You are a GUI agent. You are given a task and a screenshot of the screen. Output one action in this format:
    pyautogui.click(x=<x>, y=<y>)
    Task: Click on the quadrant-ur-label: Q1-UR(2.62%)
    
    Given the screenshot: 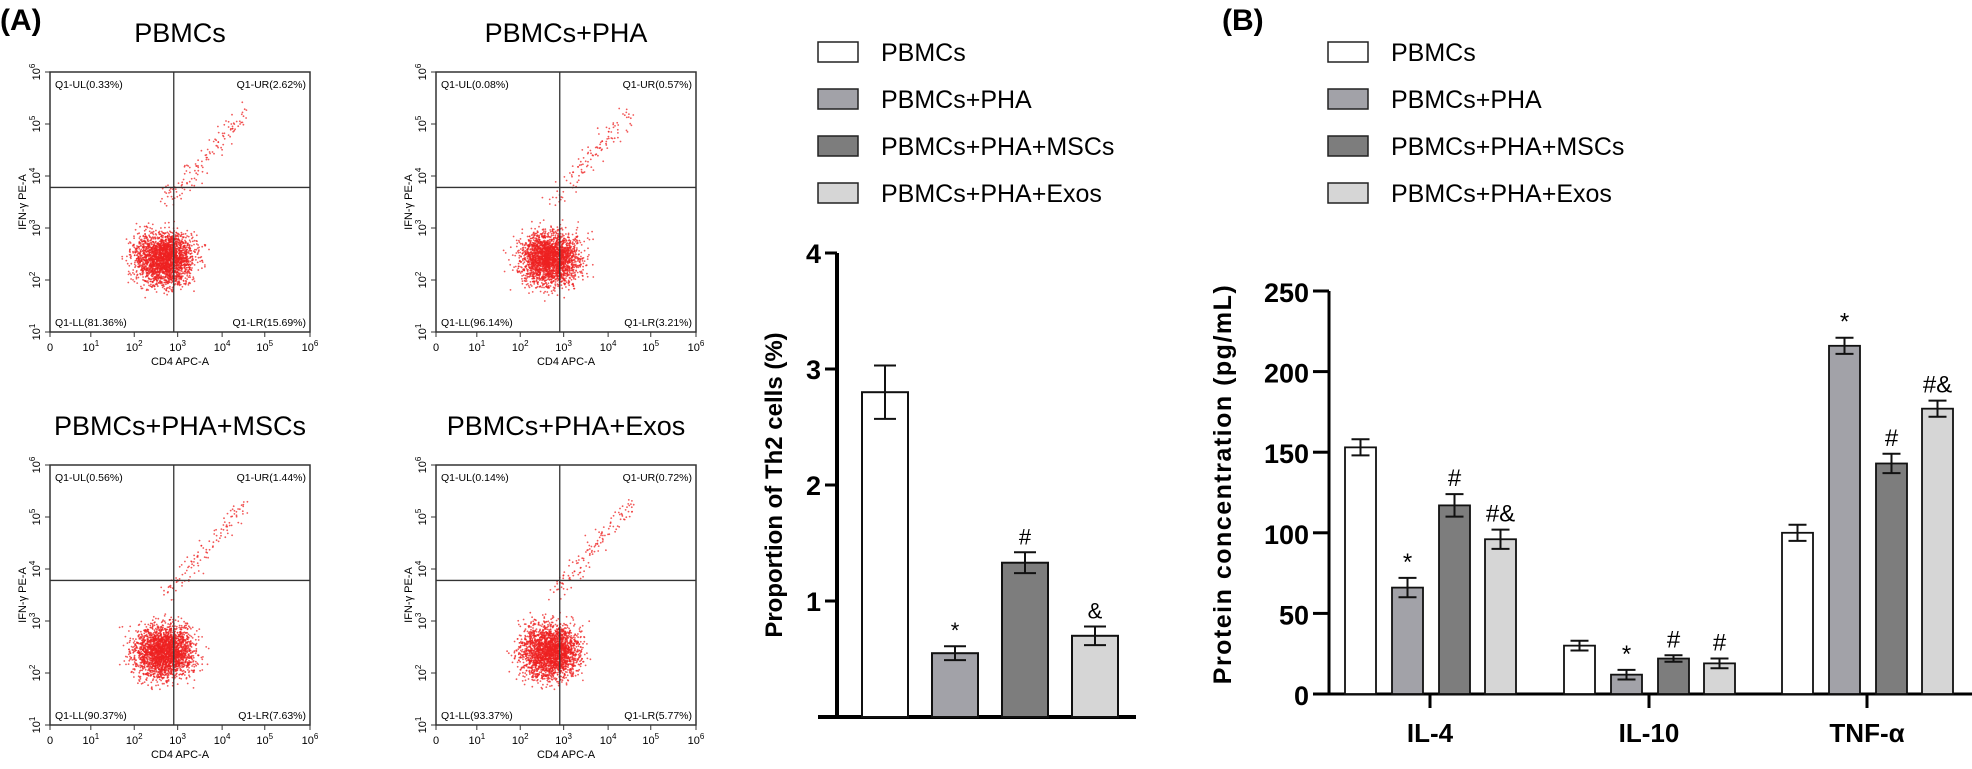 What is the action you would take?
    pyautogui.click(x=271, y=85)
    